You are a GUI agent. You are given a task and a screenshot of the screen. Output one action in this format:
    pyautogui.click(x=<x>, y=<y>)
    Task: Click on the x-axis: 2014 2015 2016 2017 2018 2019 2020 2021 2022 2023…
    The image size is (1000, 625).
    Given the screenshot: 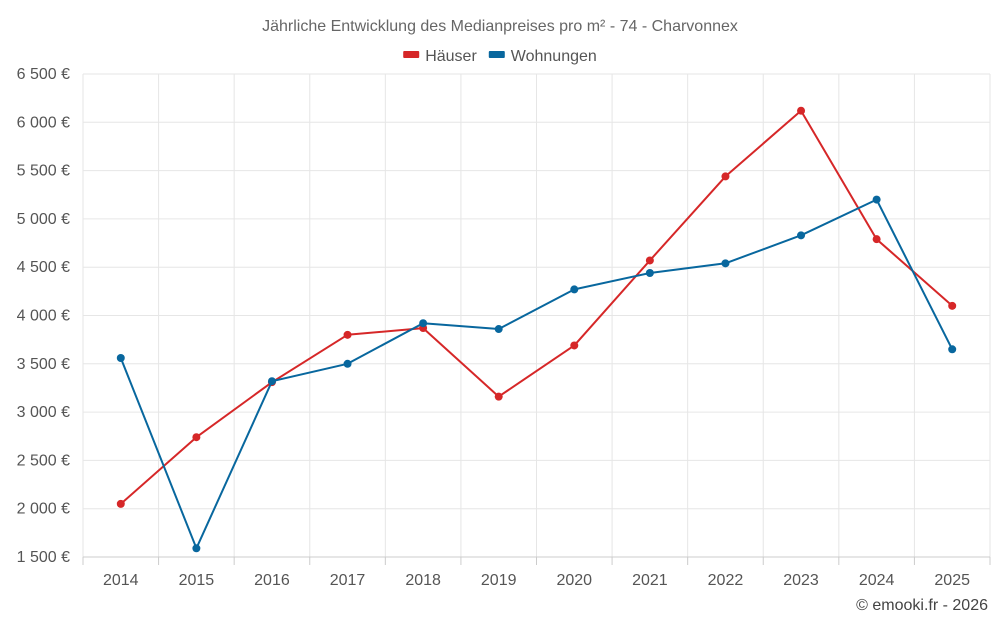 What is the action you would take?
    pyautogui.click(x=536, y=572)
    